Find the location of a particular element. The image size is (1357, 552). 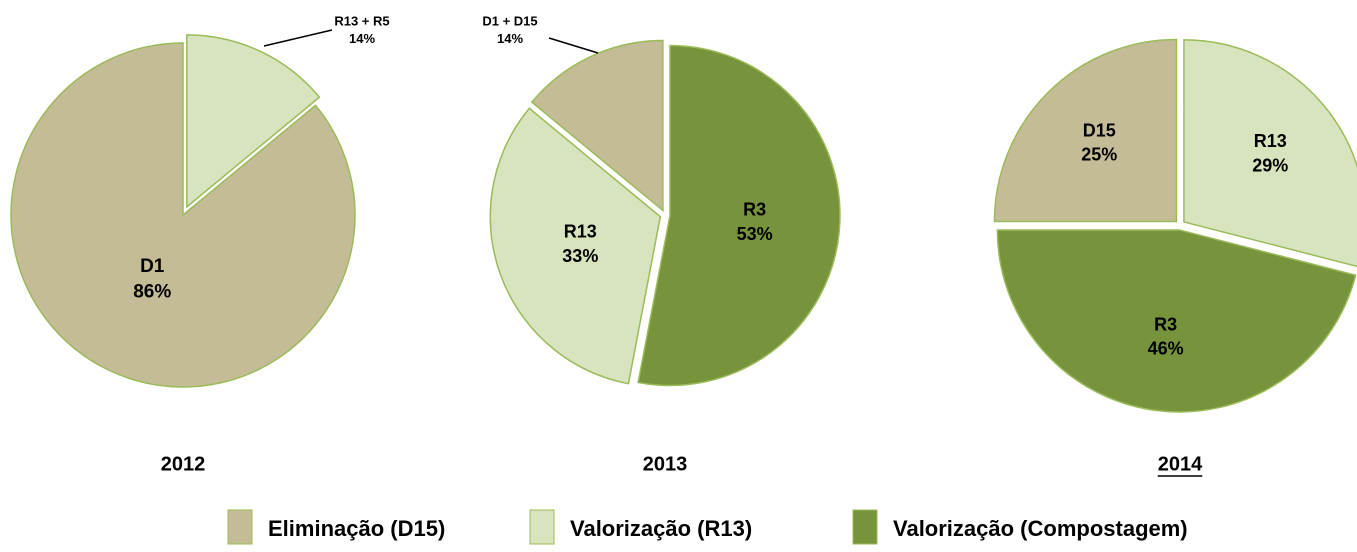

pie-title: 2013 is located at coordinates (665, 464).